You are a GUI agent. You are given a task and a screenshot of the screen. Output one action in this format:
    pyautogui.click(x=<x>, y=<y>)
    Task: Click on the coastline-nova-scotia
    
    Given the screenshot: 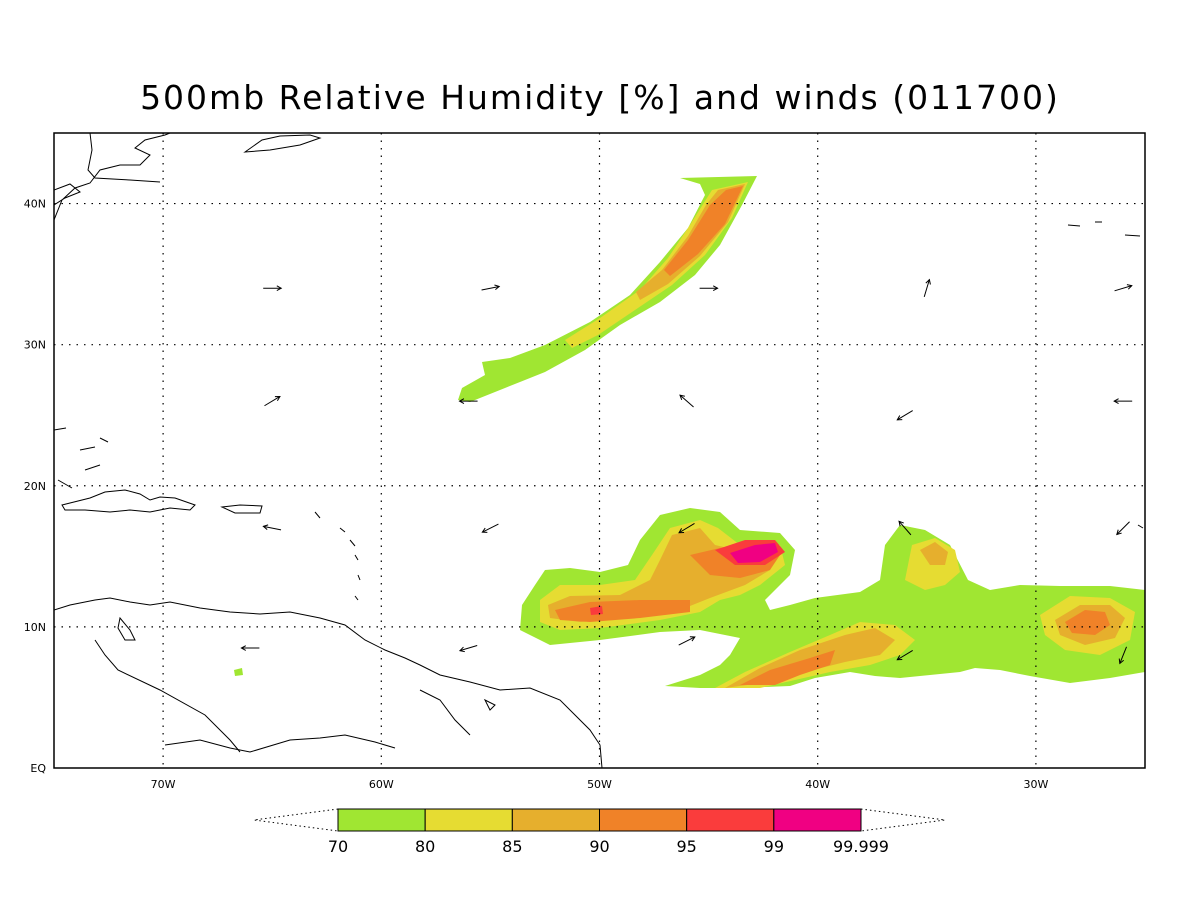 What is the action you would take?
    pyautogui.click(x=282, y=143)
    